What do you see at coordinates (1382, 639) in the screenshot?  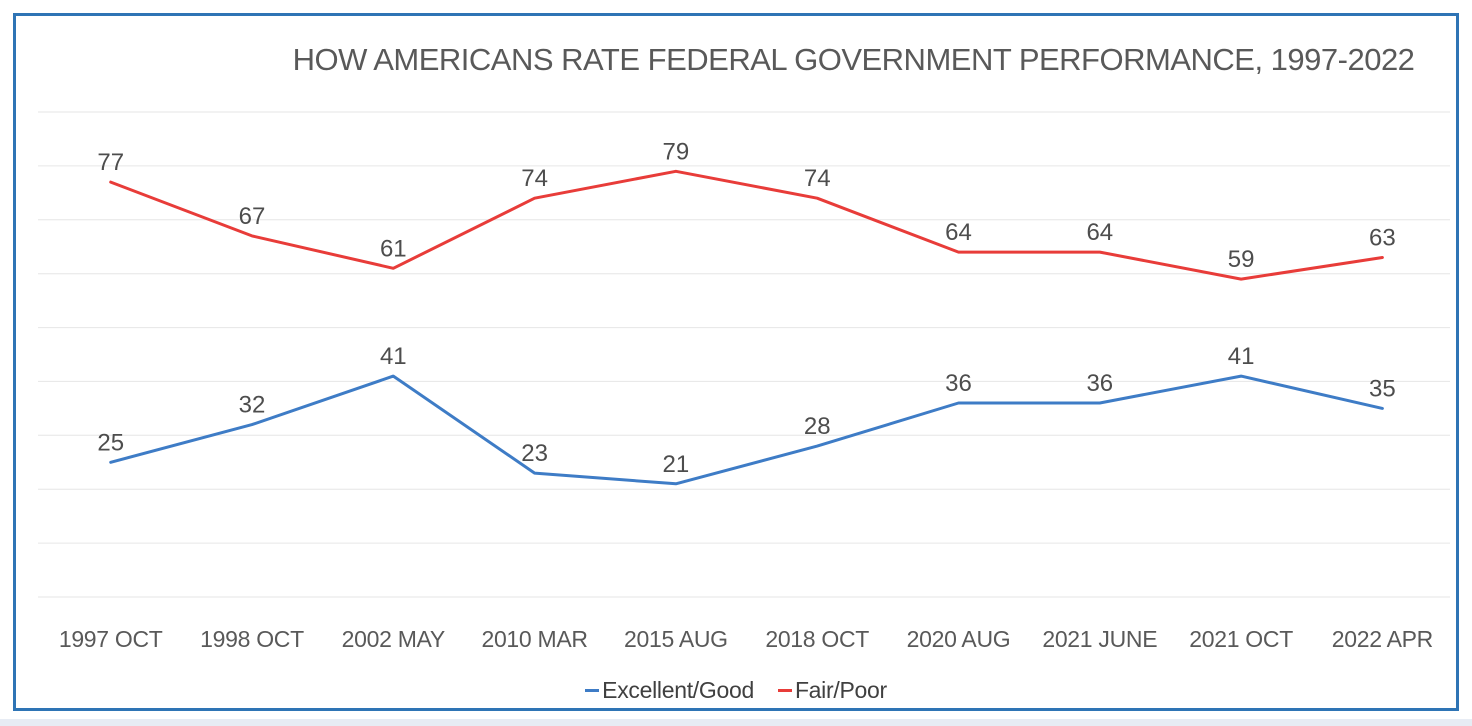 I see `x-axis-label: 2022 APR` at bounding box center [1382, 639].